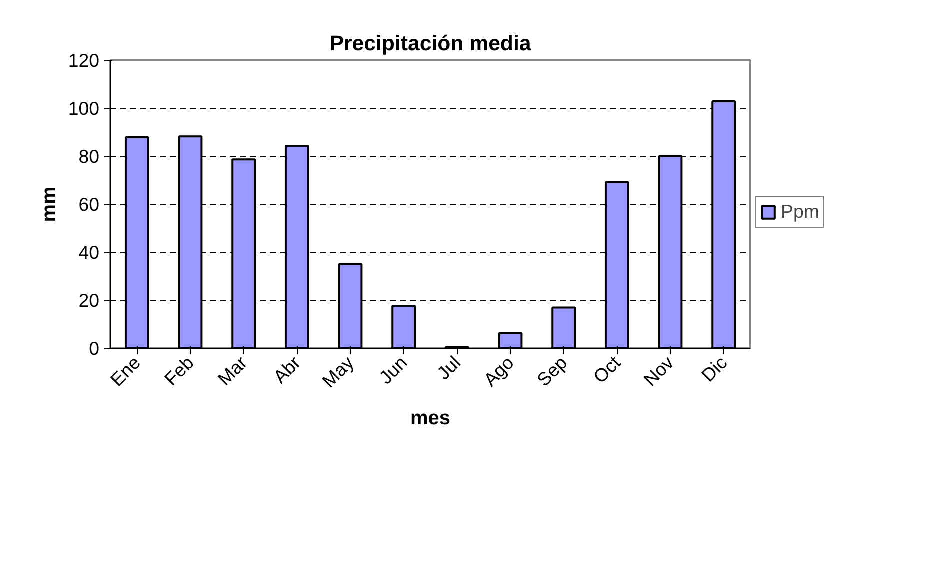  I want to click on y-tick-label: 20, so click(89, 300).